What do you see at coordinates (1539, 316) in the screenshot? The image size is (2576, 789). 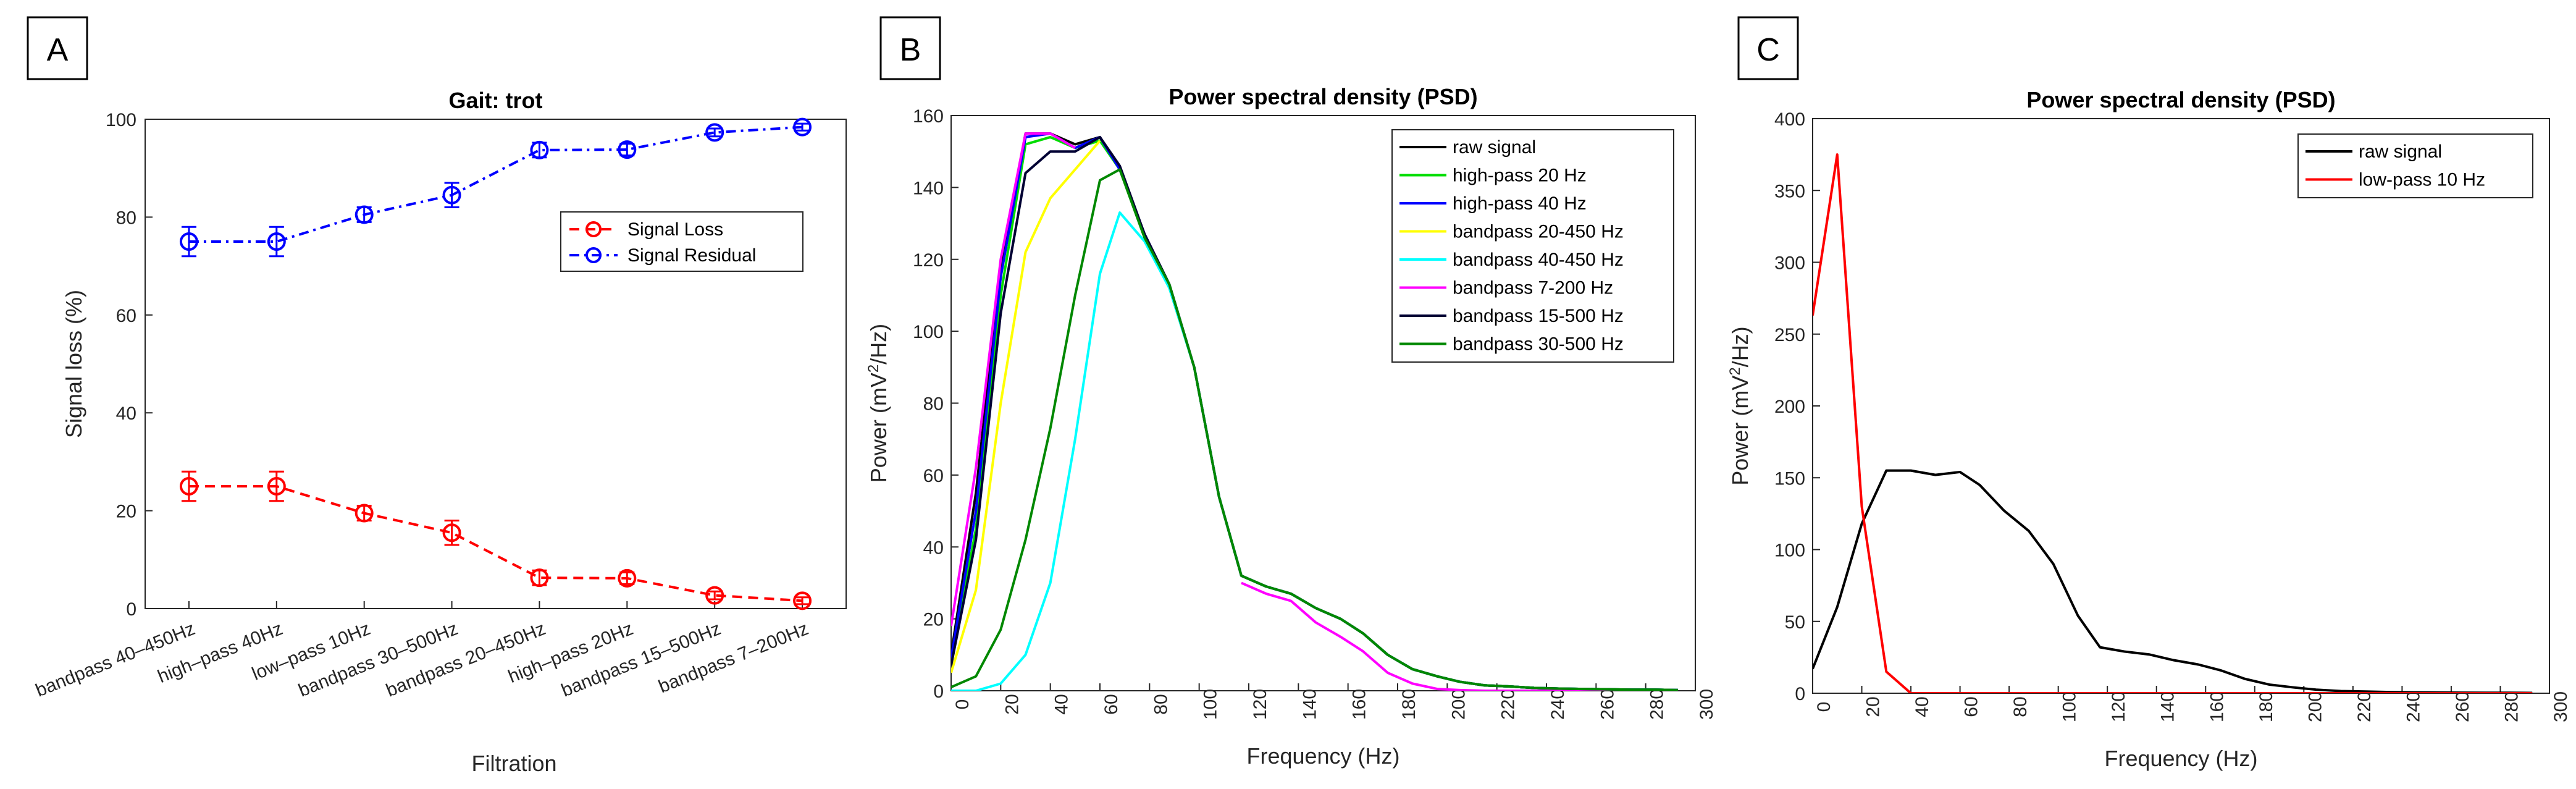 I see `legend-label-bandpass-15-500-hz: bandpass 15-500 Hz` at bounding box center [1539, 316].